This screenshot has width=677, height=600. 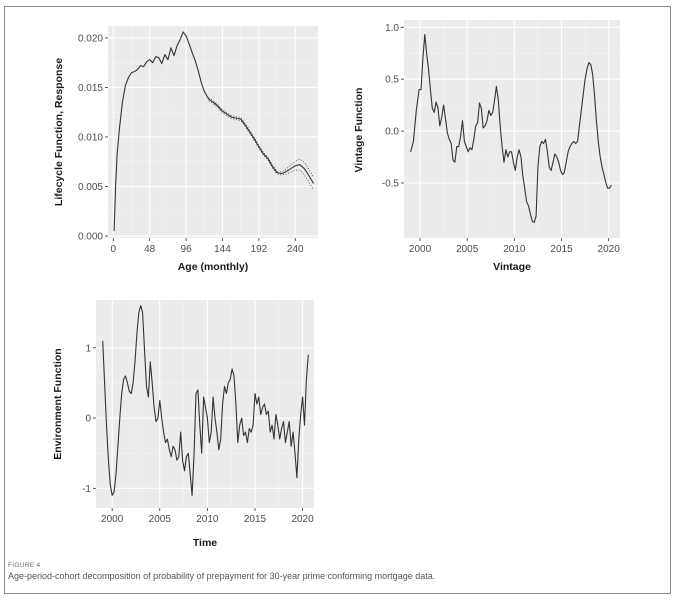 I want to click on environment-y-tick-label: -1, so click(x=86, y=489).